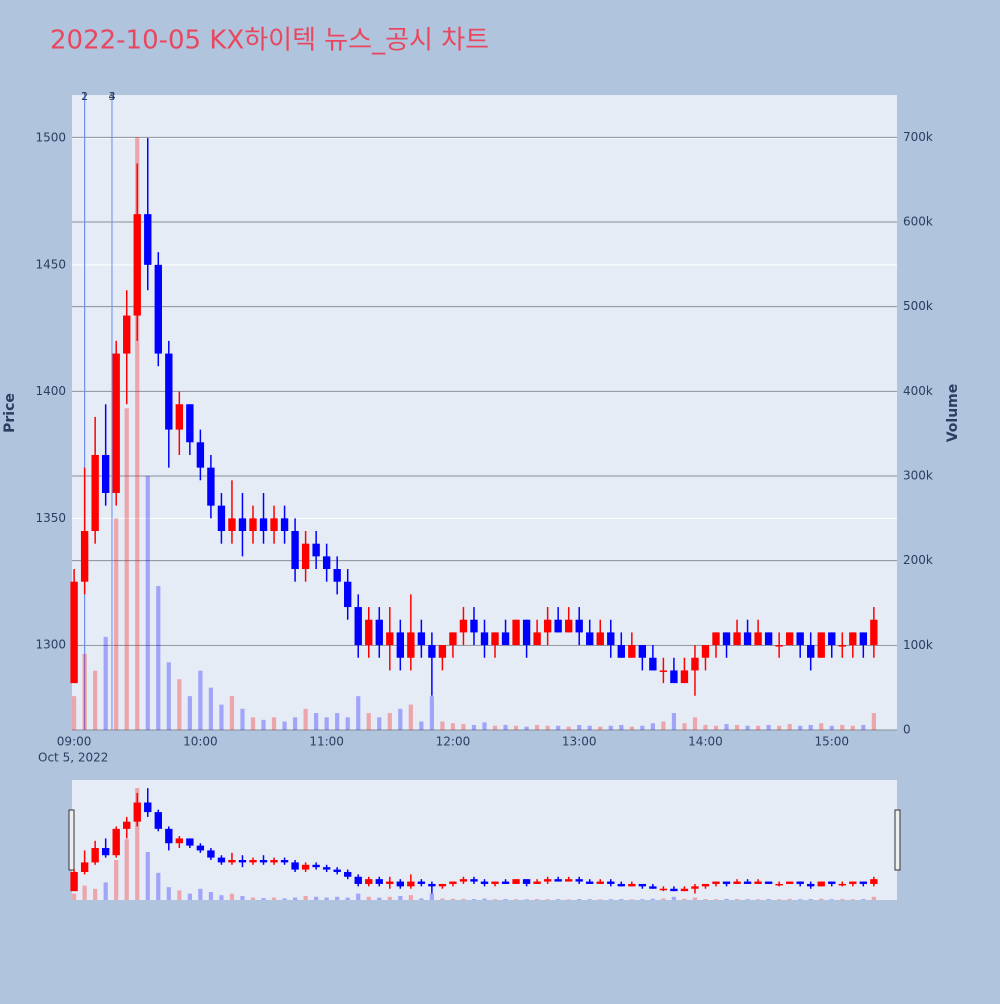  I want to click on annotation-text: 4, so click(111, 96).